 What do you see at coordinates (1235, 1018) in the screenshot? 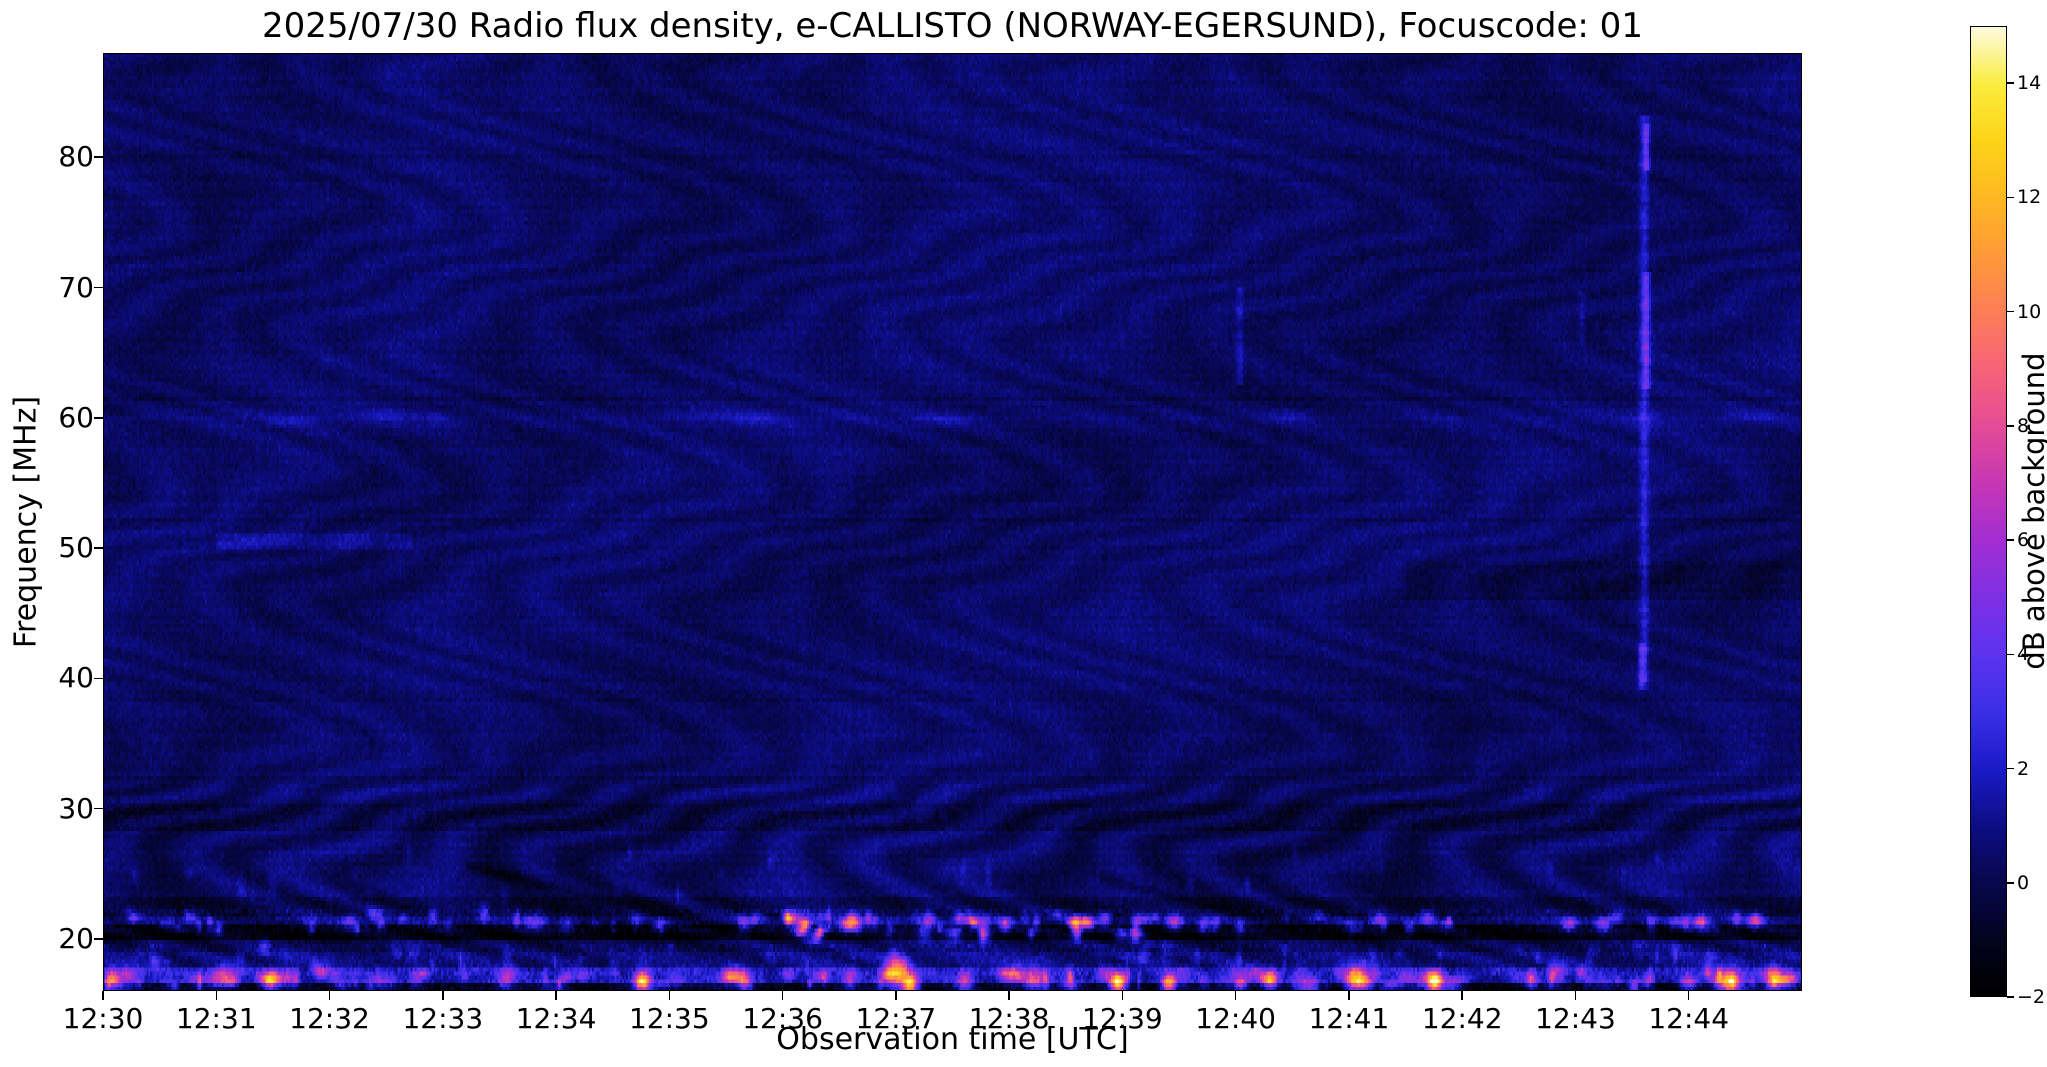
I see `x-tick-label: 12:40` at bounding box center [1235, 1018].